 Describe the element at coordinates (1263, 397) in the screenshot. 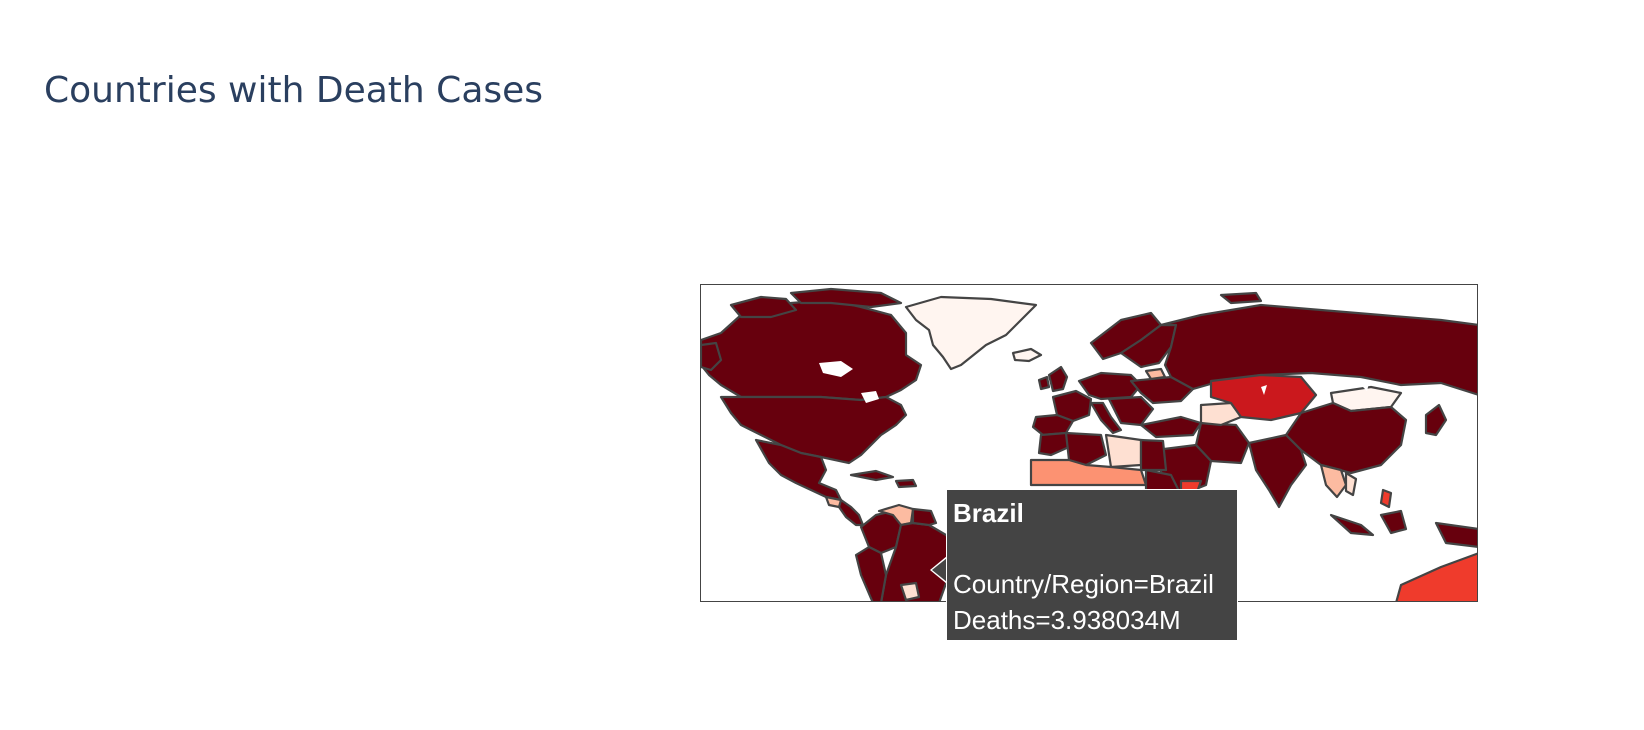

I see `country-kazakhstan` at that location.